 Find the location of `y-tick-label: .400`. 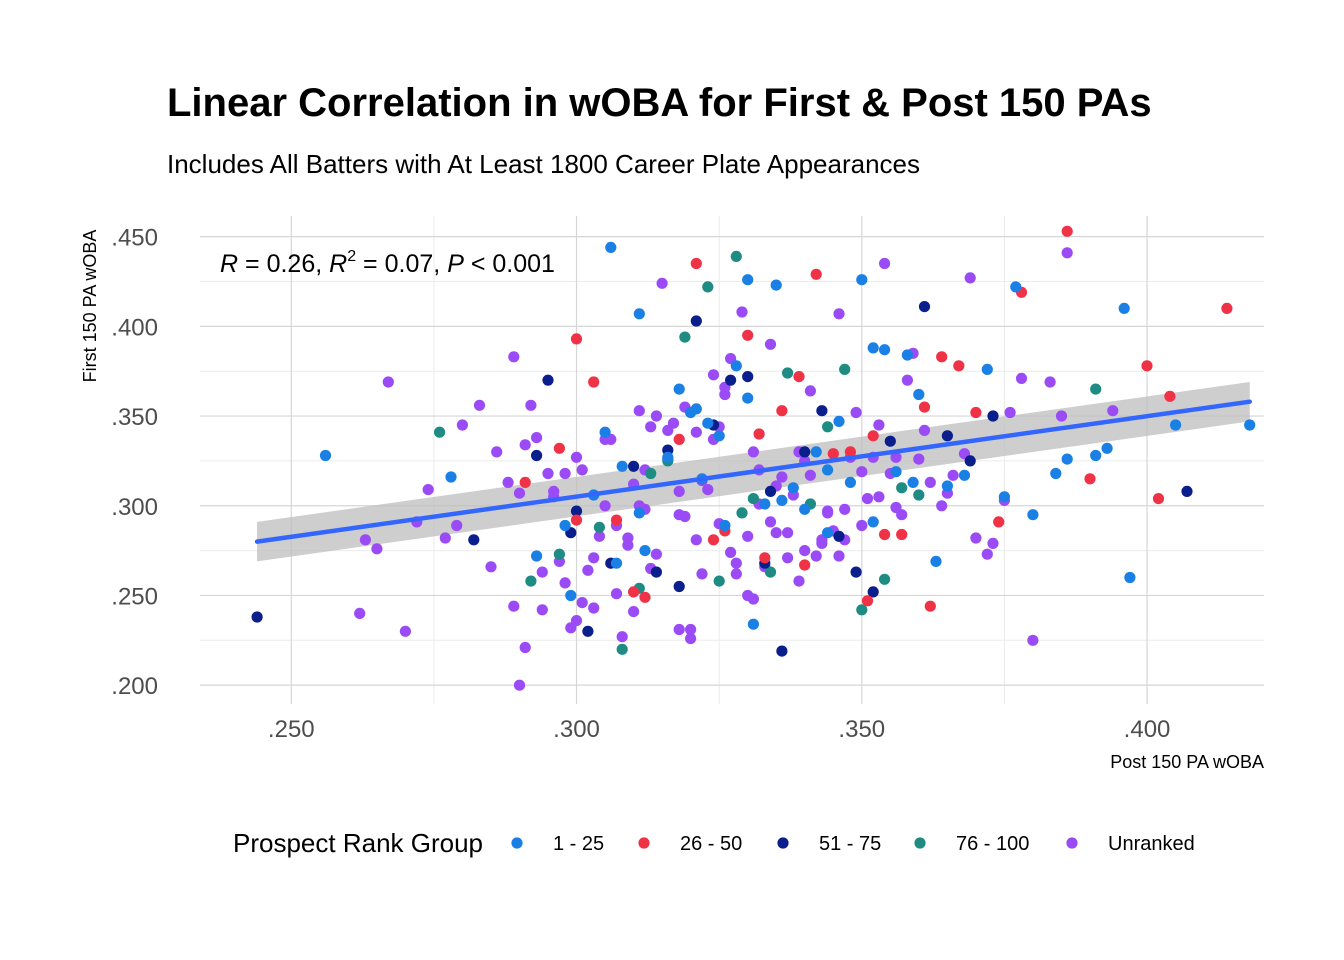

y-tick-label: .400 is located at coordinates (134, 327).